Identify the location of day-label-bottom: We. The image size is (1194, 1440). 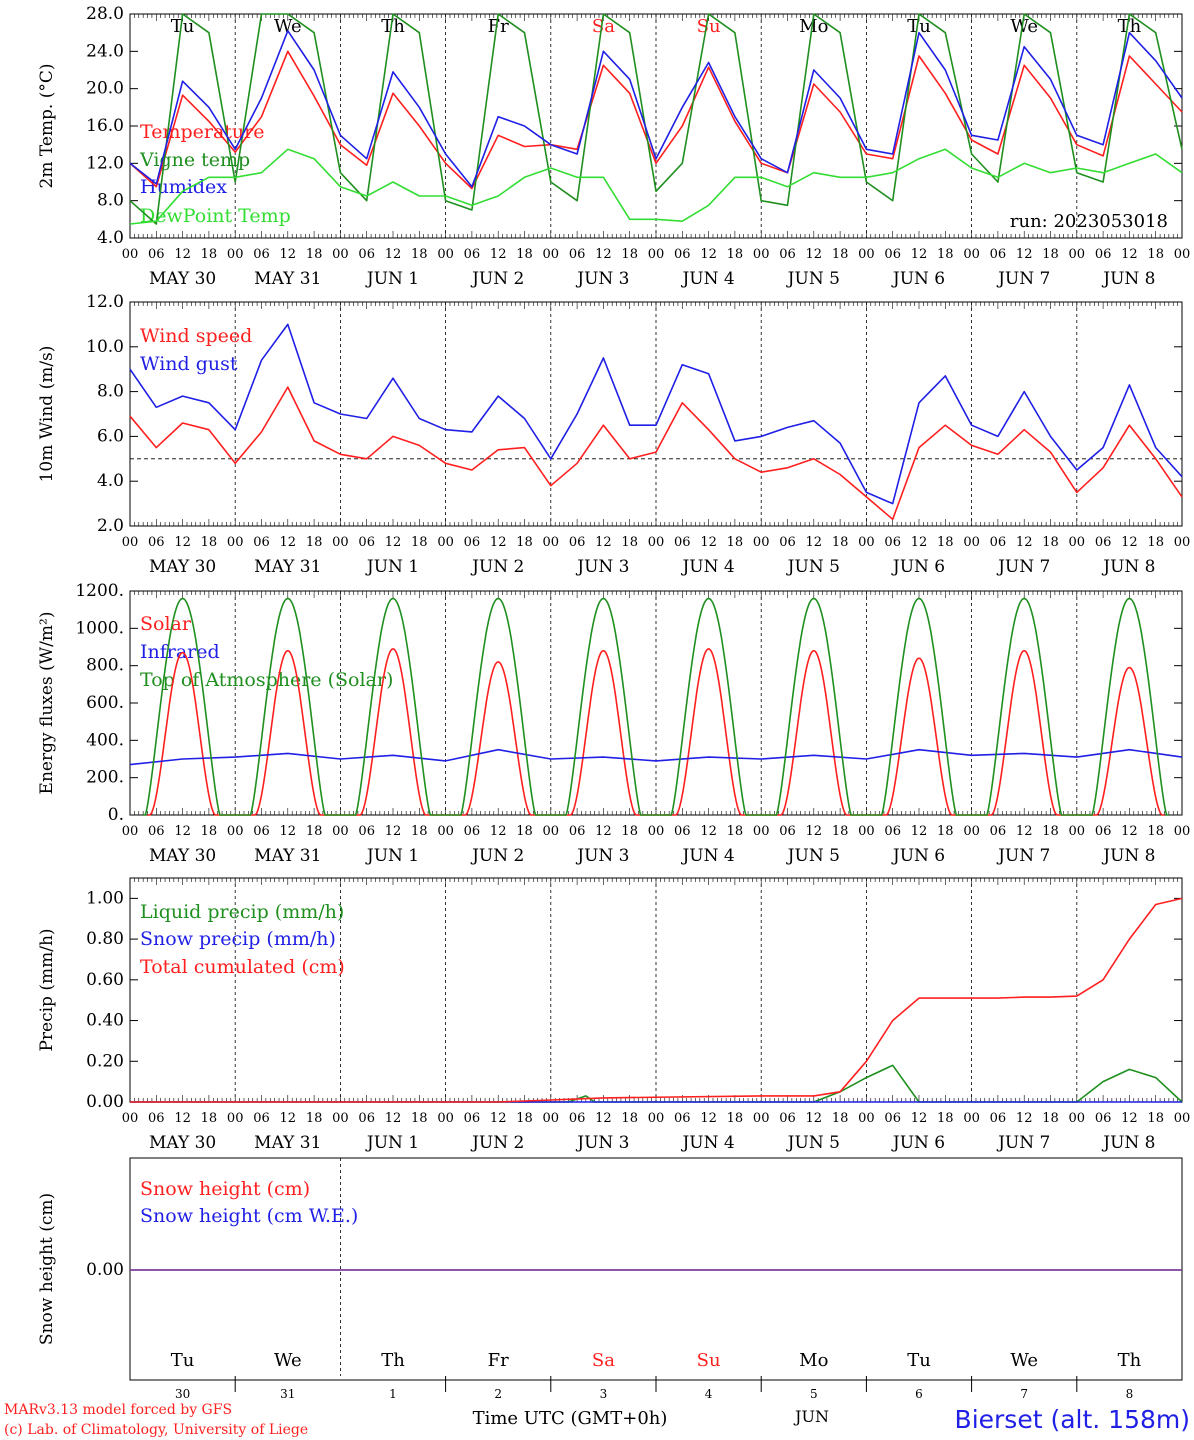
(1024, 1360).